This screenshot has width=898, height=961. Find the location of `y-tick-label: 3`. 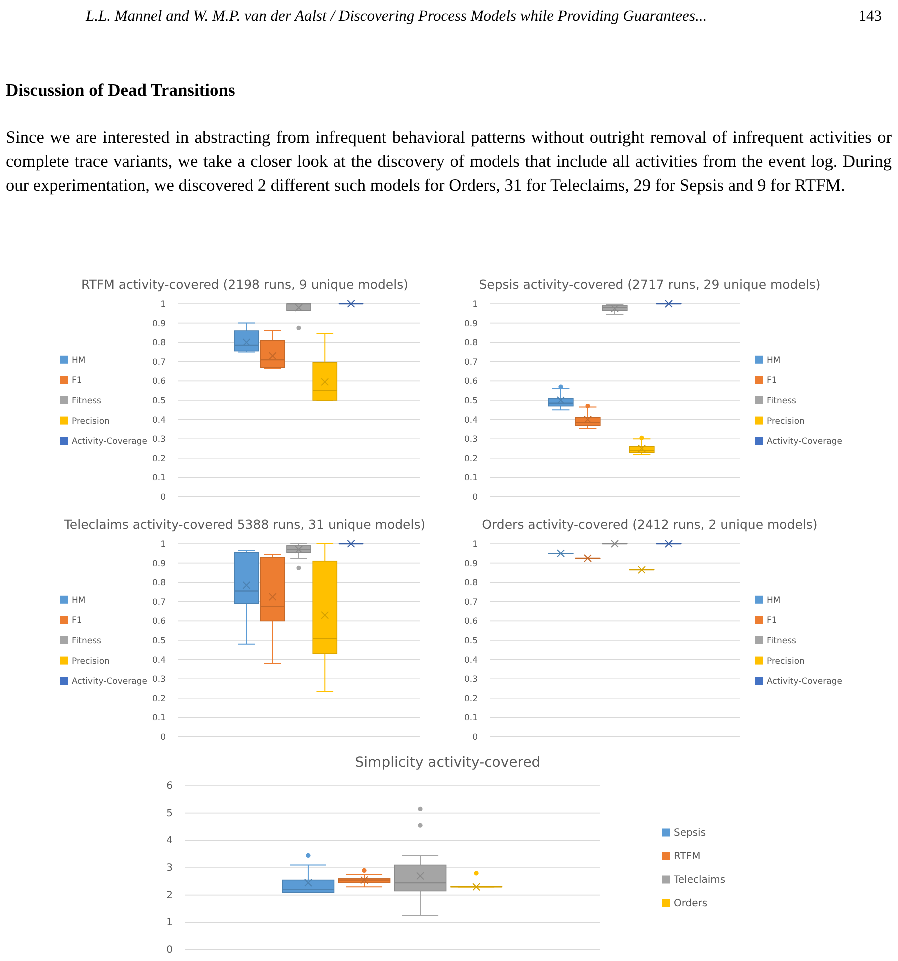

y-tick-label: 3 is located at coordinates (169, 868).